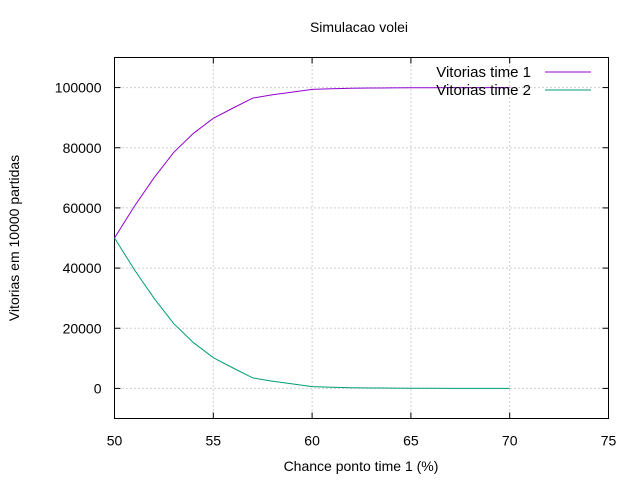  Describe the element at coordinates (510, 441) in the screenshot. I see `x-tick-label: 70` at that location.